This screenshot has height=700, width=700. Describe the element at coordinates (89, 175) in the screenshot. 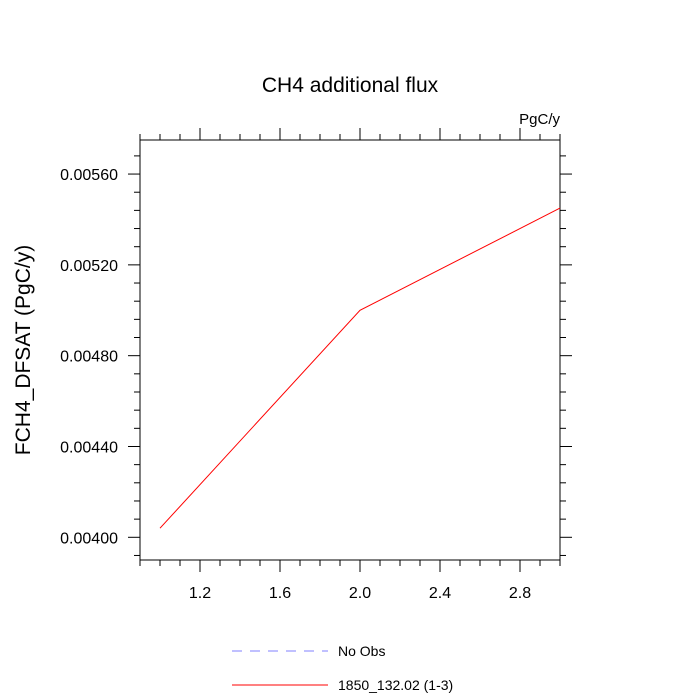

I see `y-tick-label: 0.00560` at that location.